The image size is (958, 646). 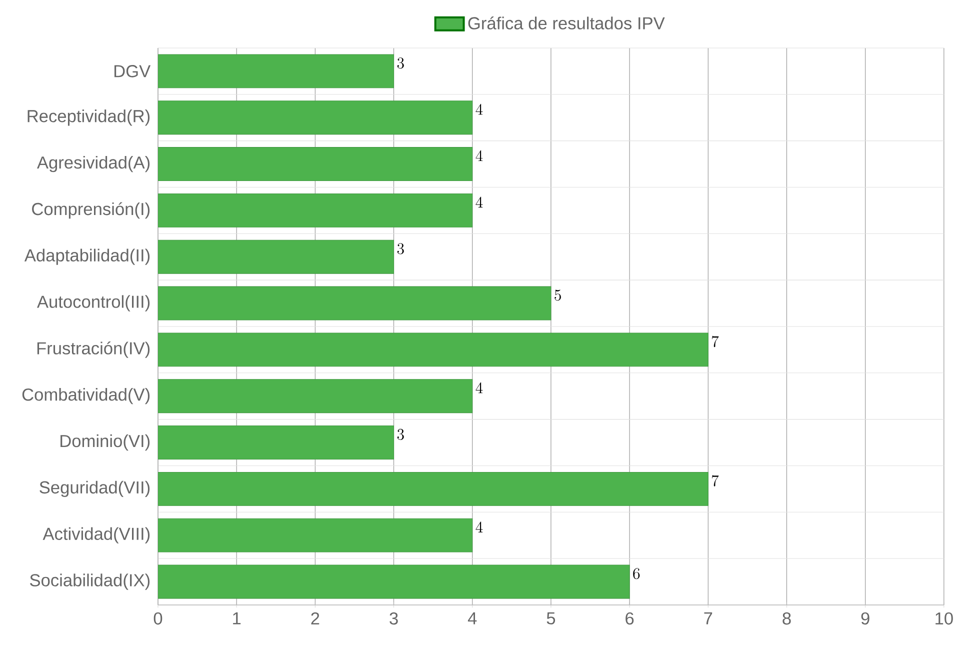 What do you see at coordinates (132, 71) in the screenshot?
I see `y-tick-label: DGV` at bounding box center [132, 71].